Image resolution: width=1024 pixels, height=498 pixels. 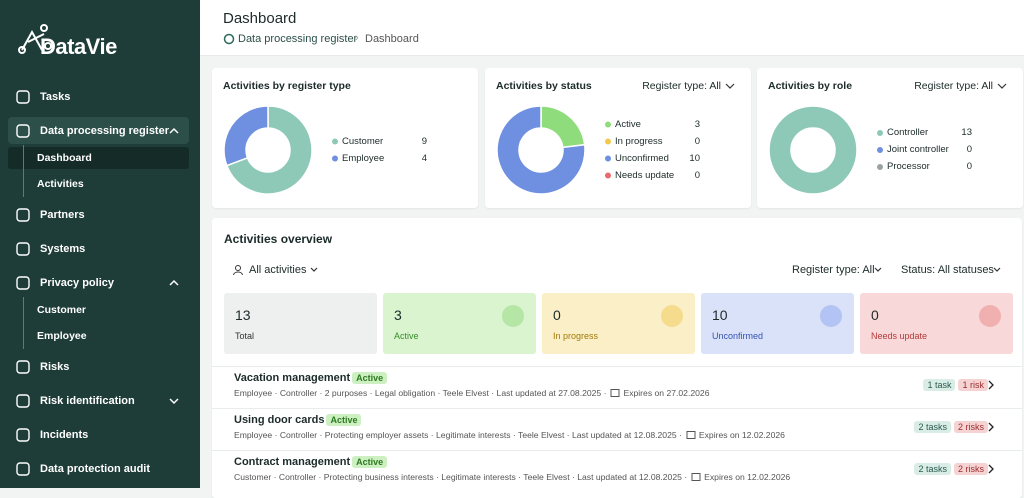 What do you see at coordinates (947, 270) in the screenshot?
I see `filter-status: Status: All statuses` at bounding box center [947, 270].